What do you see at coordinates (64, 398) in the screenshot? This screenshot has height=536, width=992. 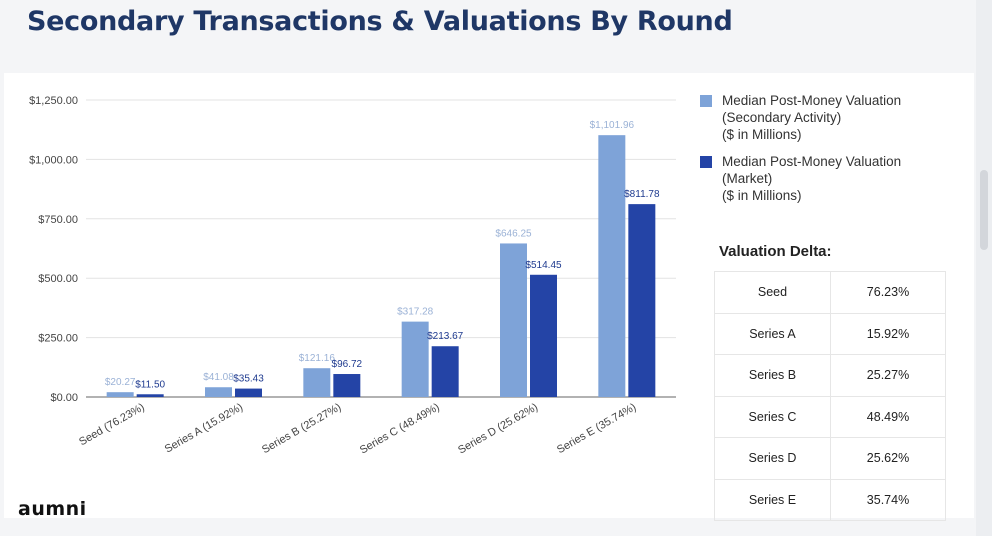 I see `y-tick-label: $0.00` at bounding box center [64, 398].